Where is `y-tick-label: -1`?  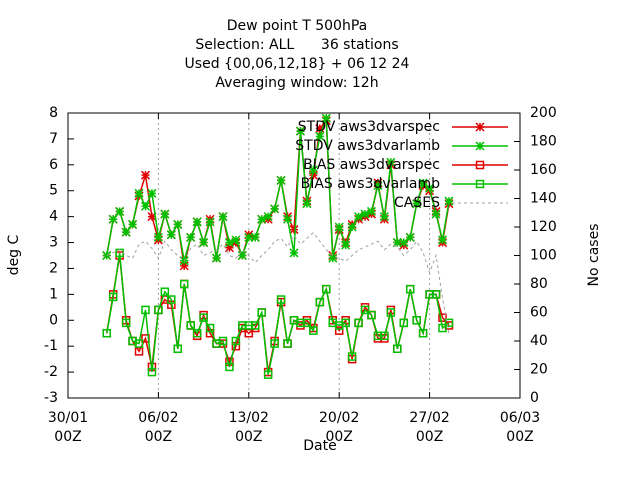 y-tick-label: -1 is located at coordinates (51, 346).